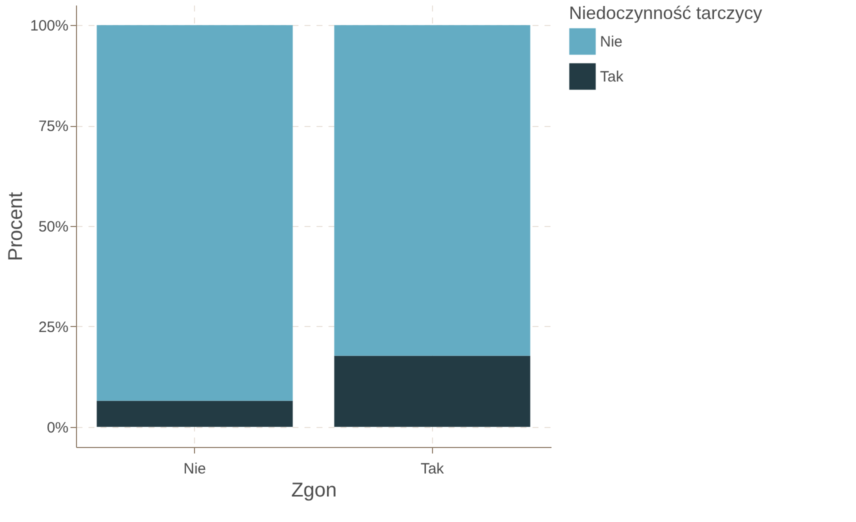 The width and height of the screenshot is (856, 522). I want to click on y-tick-label: 100%, so click(49, 26).